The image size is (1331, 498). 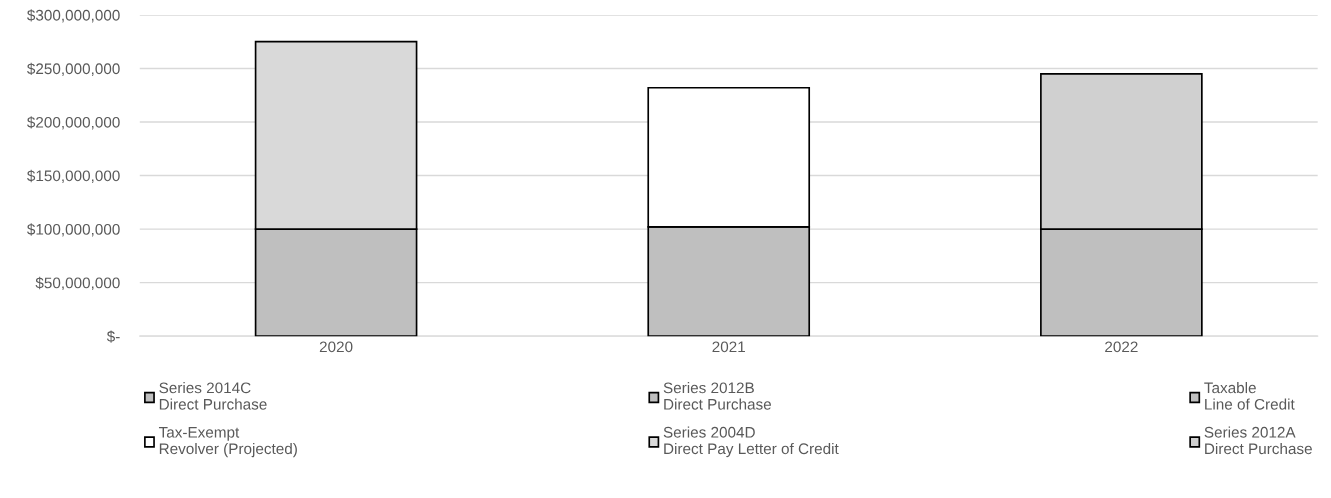 What do you see at coordinates (1121, 347) in the screenshot?
I see `x-tick-label: 2022` at bounding box center [1121, 347].